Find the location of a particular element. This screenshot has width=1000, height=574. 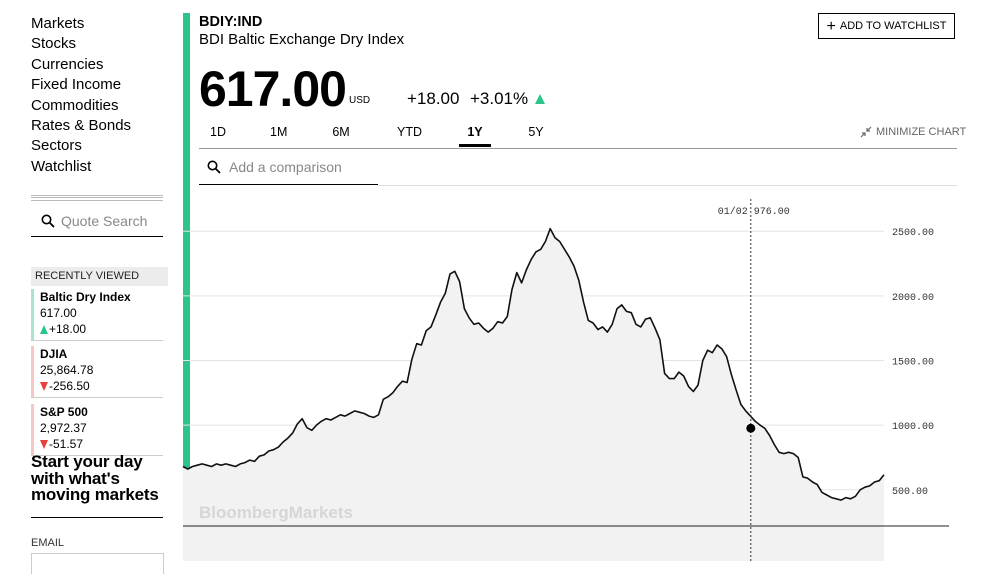

comparison-input is located at coordinates (304, 167).